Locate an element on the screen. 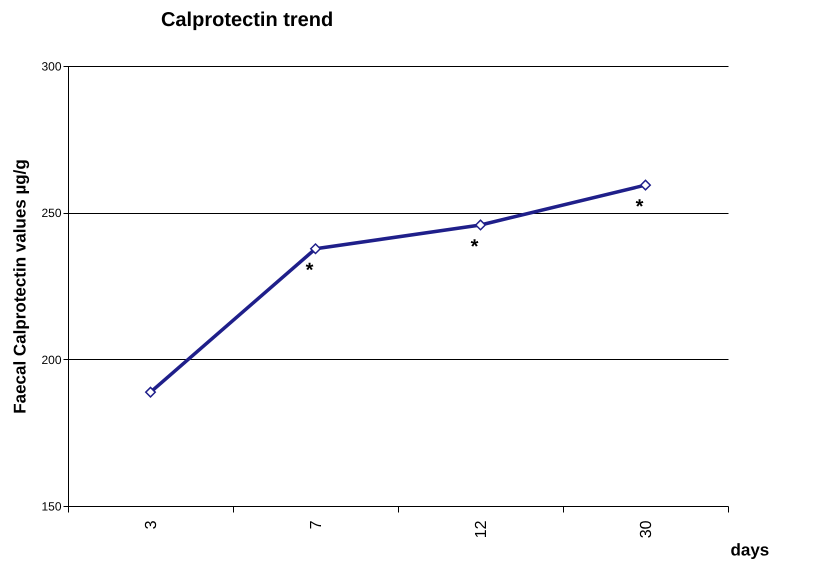 This screenshot has height=578, width=820. x-tick-label: 7 is located at coordinates (316, 525).